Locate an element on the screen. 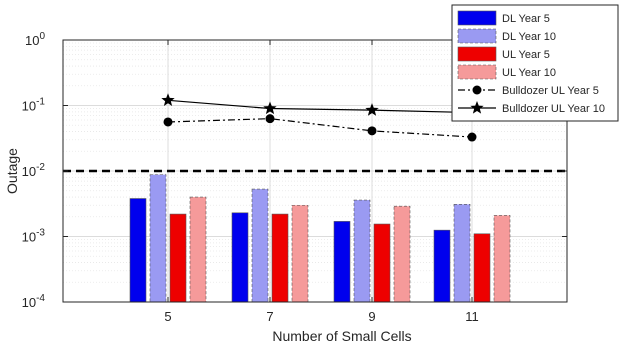  x-tick-label: 11 is located at coordinates (472, 316).